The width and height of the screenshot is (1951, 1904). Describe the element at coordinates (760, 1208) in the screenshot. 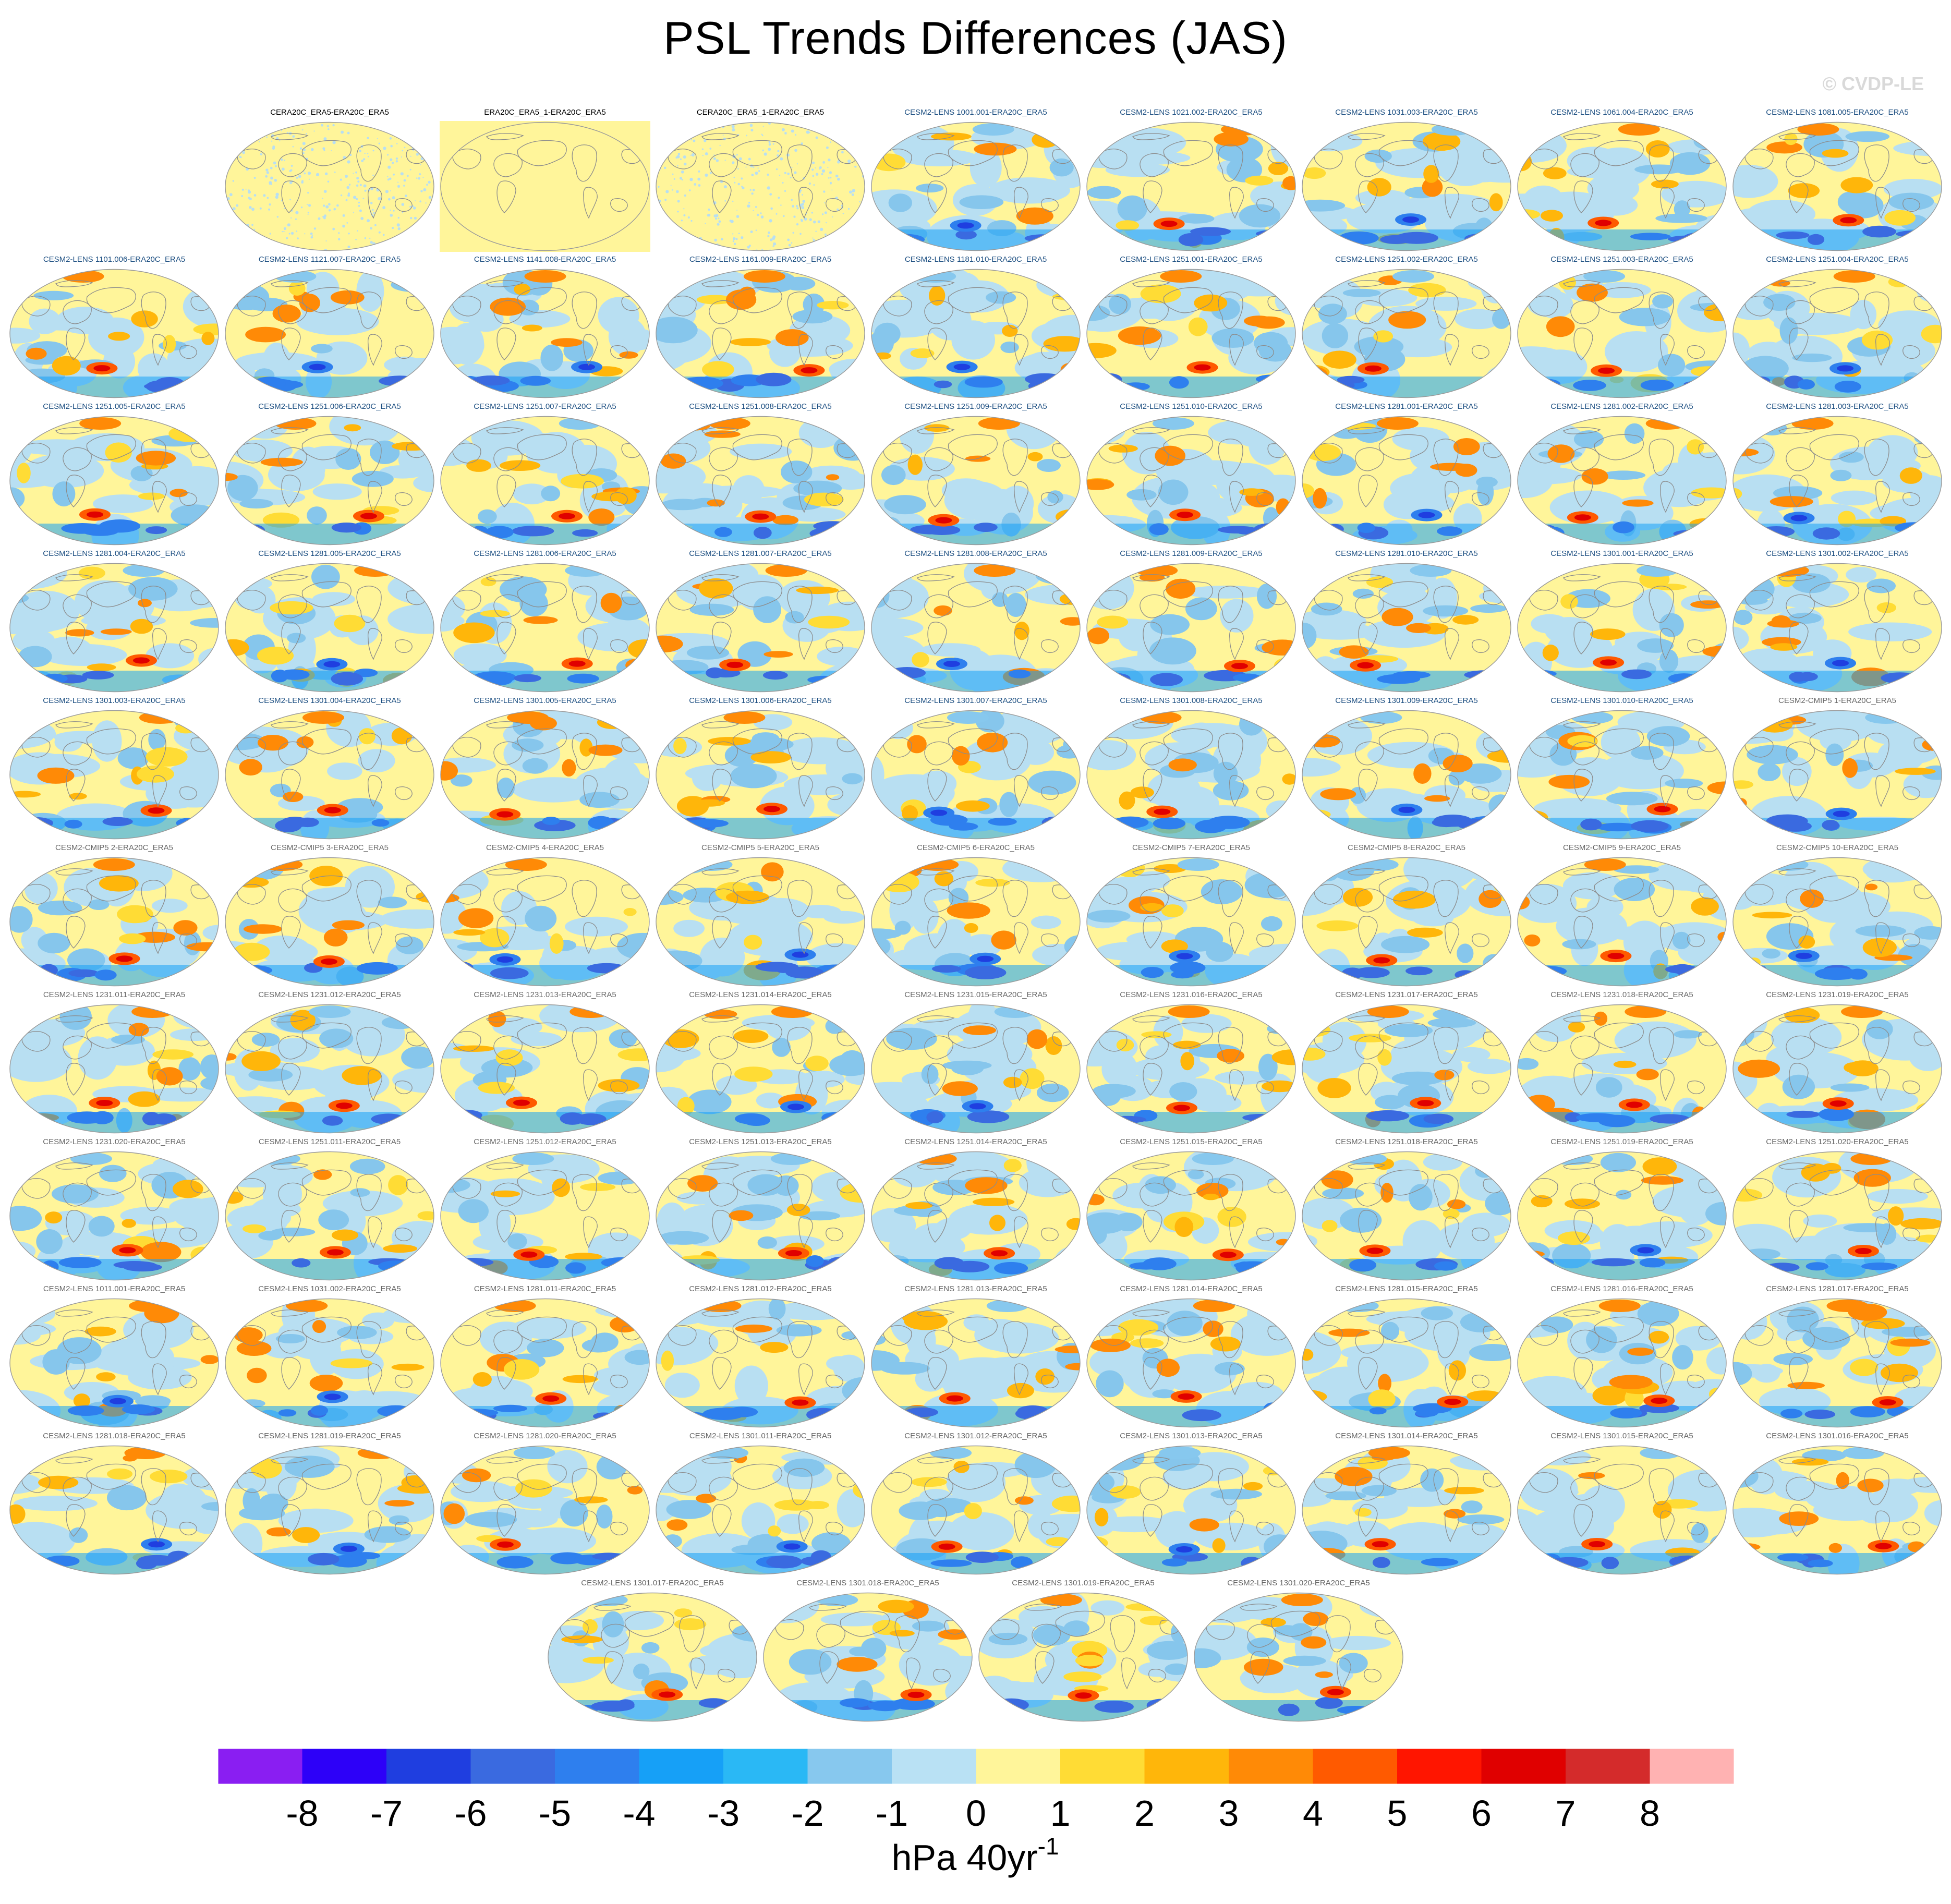

I see `map-panel: CESM2-LENS 1251.013-ERA20C_ERA5` at that location.